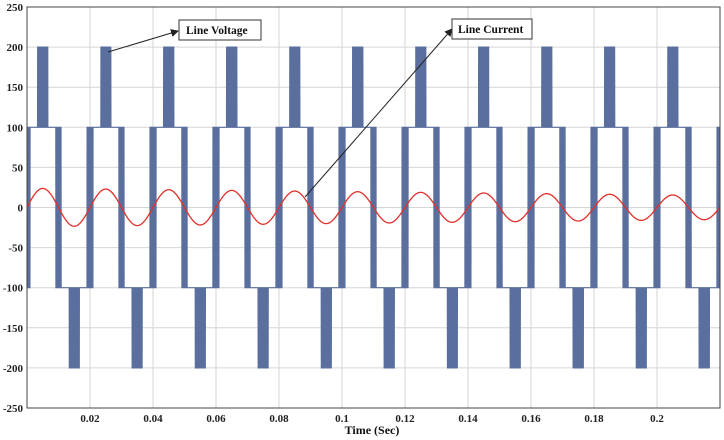 Image resolution: width=724 pixels, height=440 pixels. Describe the element at coordinates (153, 419) in the screenshot. I see `x-tick-label: 0.04` at that location.